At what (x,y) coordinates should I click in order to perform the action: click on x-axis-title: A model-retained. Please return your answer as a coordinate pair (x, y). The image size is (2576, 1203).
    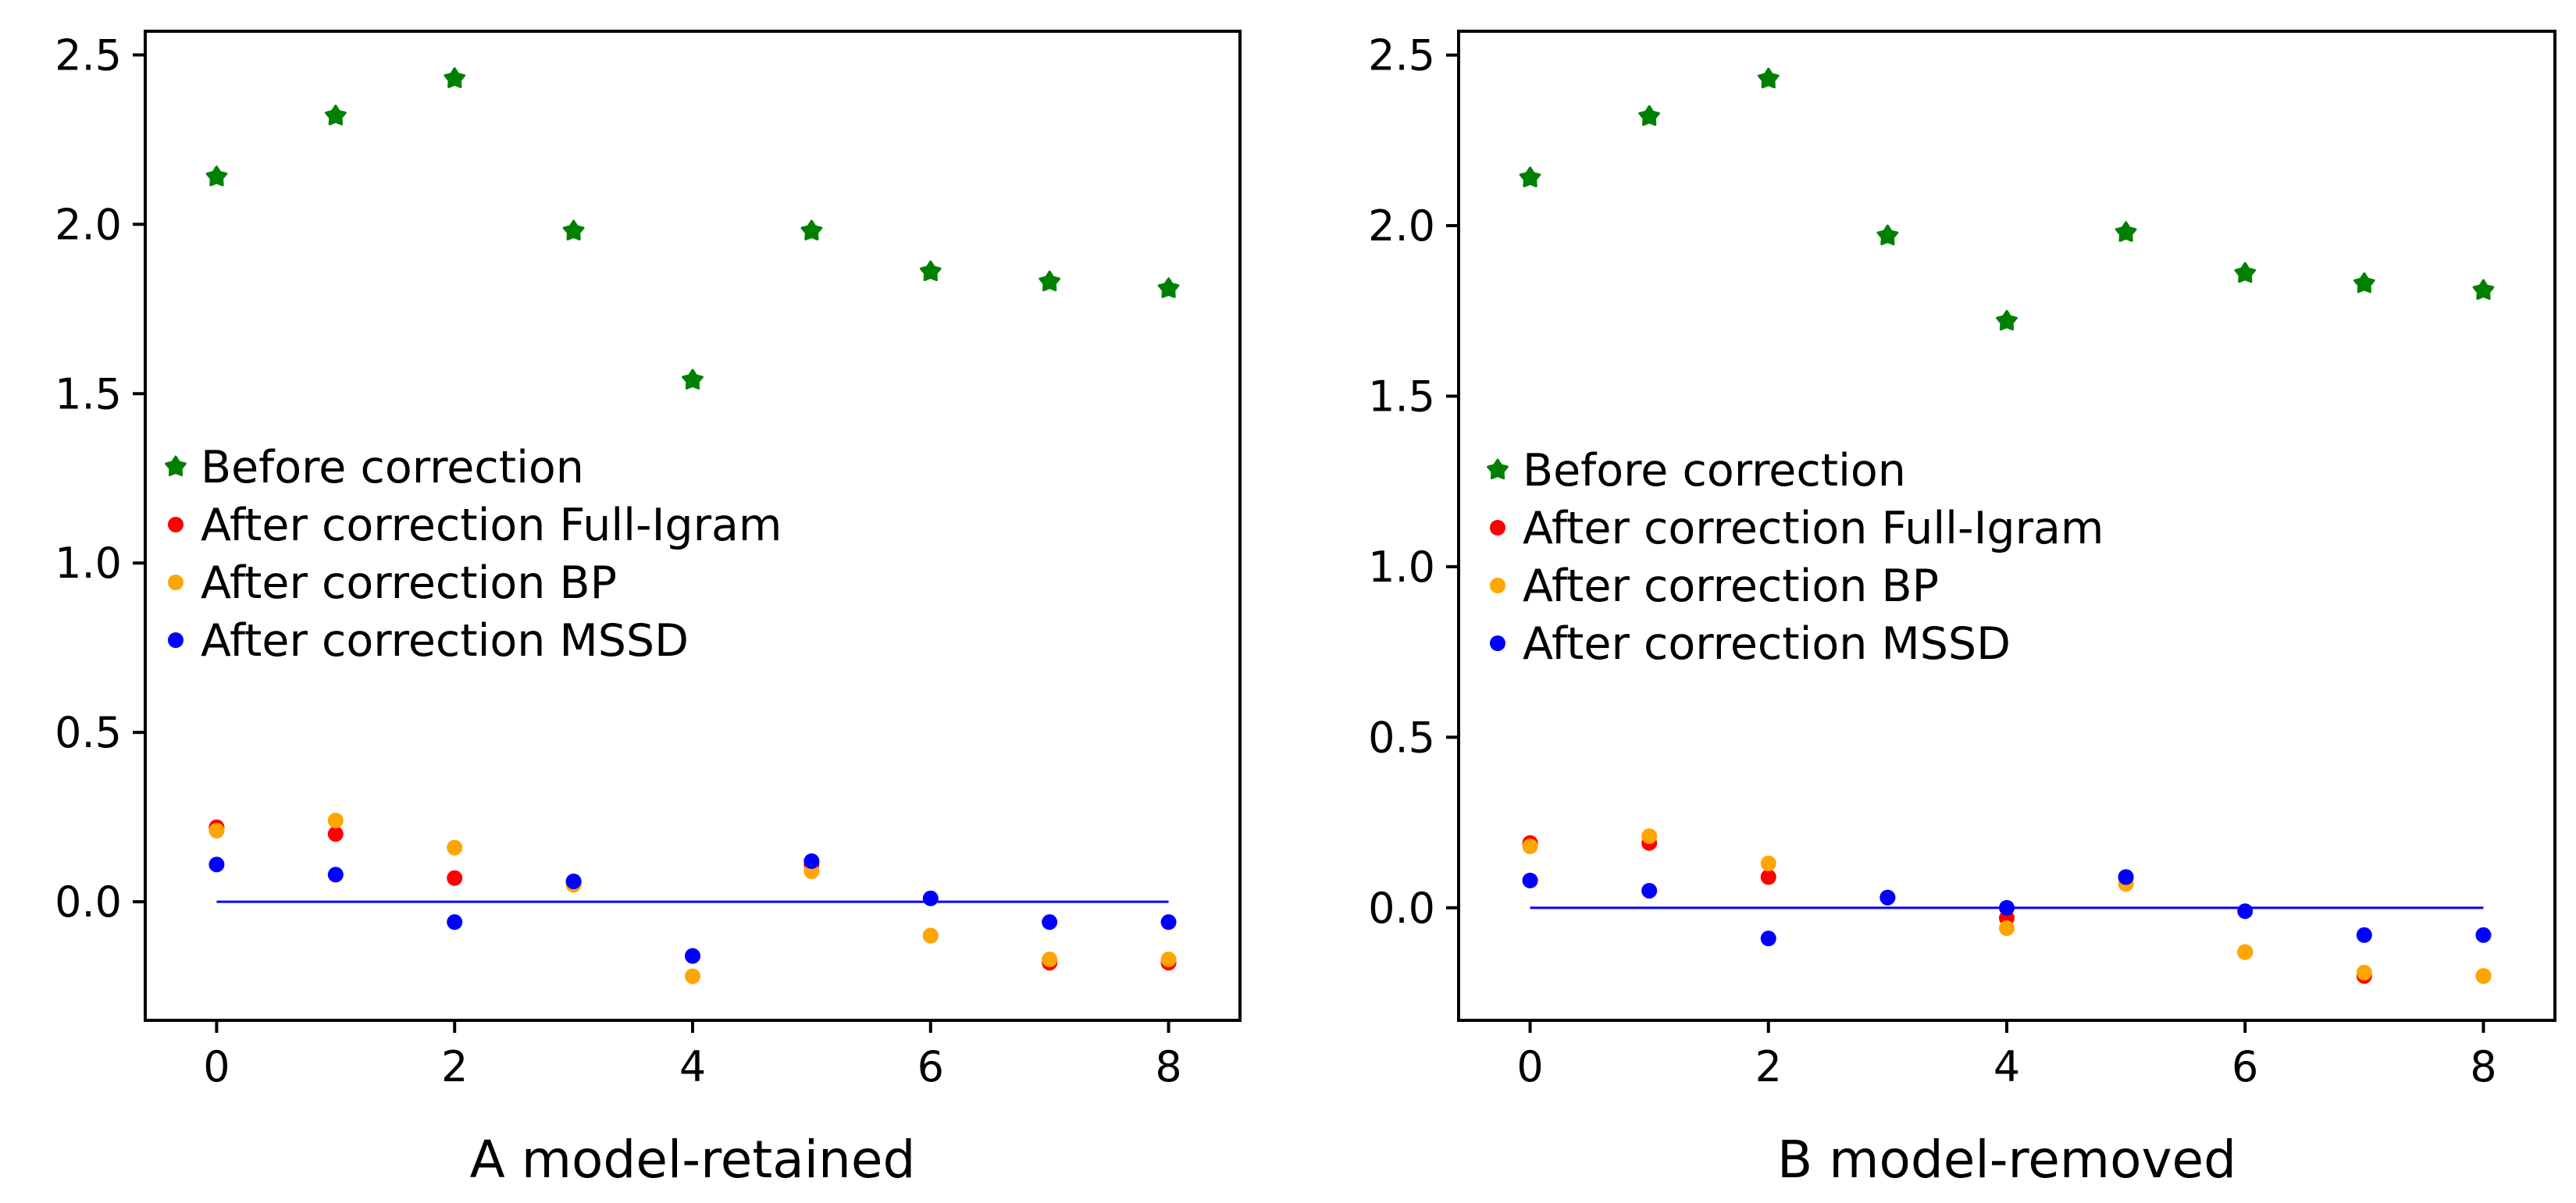
    Looking at the image, I should click on (693, 1160).